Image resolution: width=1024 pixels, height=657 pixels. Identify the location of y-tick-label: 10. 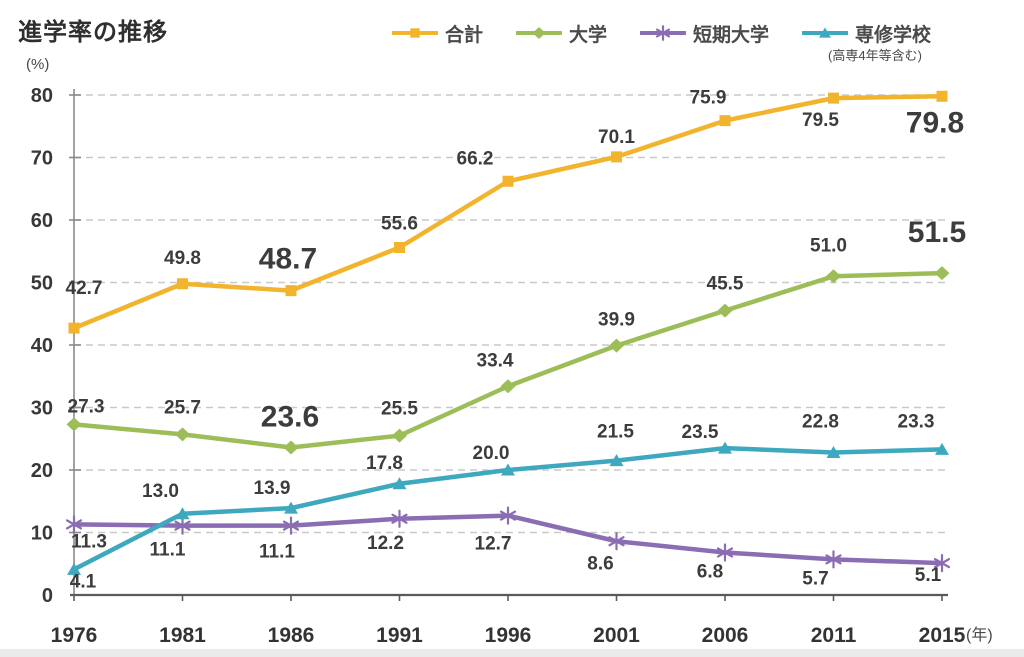
(42, 534).